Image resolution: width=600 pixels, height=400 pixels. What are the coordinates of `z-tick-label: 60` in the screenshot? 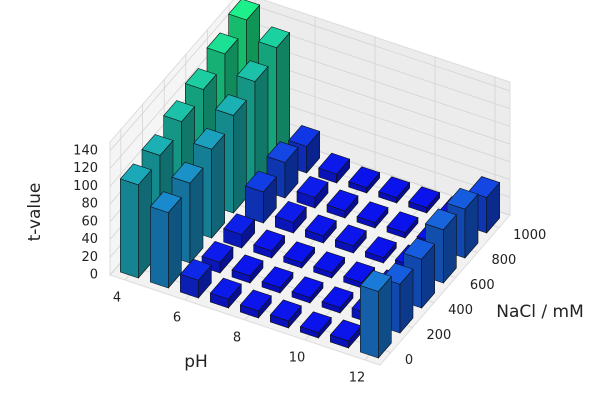 It's located at (89, 221).